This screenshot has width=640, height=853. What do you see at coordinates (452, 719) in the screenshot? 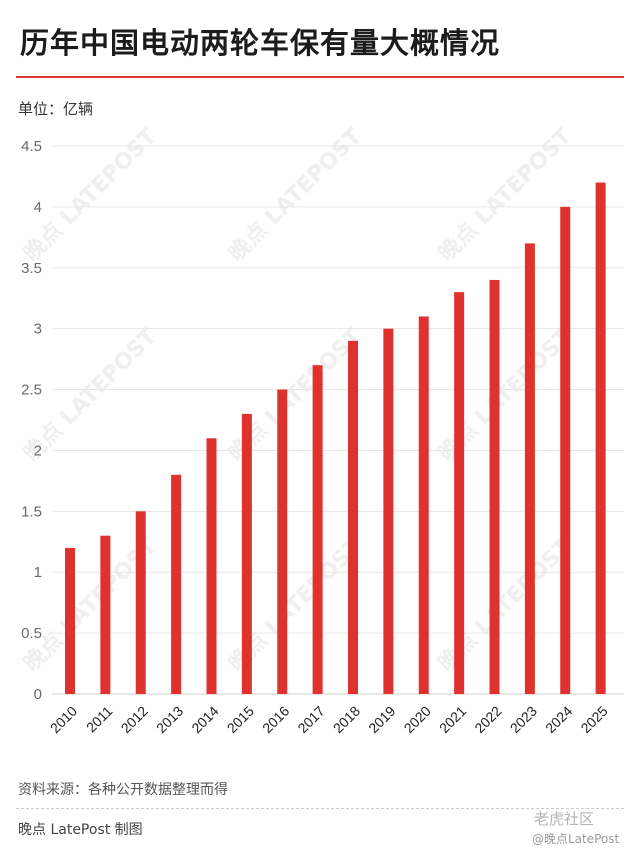
I see `x-tick-label: 2021` at bounding box center [452, 719].